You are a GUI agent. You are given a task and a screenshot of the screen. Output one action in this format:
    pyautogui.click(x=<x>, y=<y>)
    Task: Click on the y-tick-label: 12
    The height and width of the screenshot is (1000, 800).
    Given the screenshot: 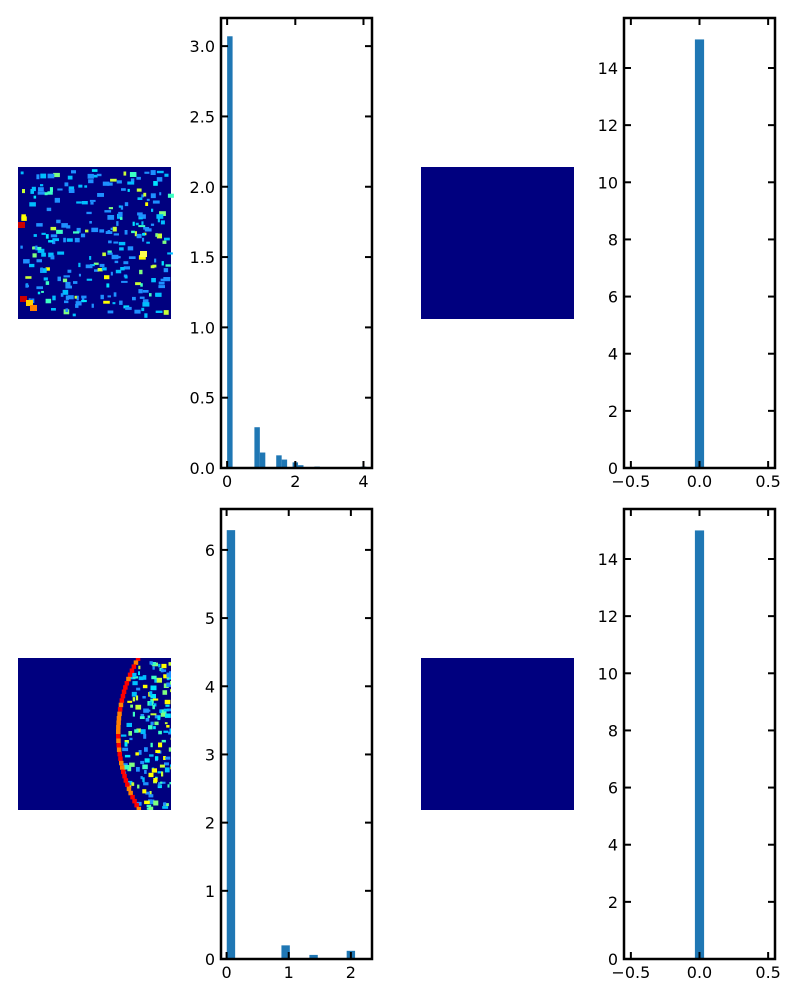 What is the action you would take?
    pyautogui.click(x=608, y=125)
    